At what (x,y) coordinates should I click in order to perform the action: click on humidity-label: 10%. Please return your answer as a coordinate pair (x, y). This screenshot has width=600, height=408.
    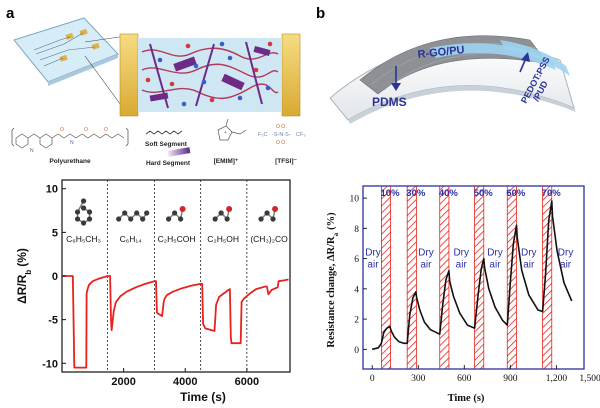
    Looking at the image, I should click on (391, 193).